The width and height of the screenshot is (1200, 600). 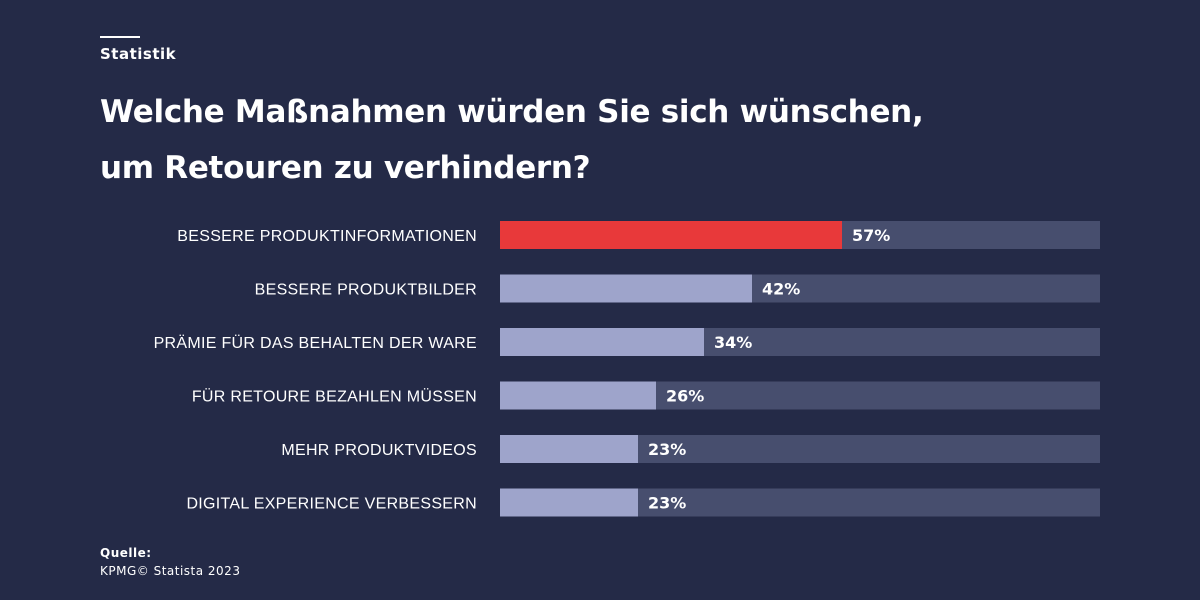 I want to click on value-label: 34%, so click(x=733, y=342).